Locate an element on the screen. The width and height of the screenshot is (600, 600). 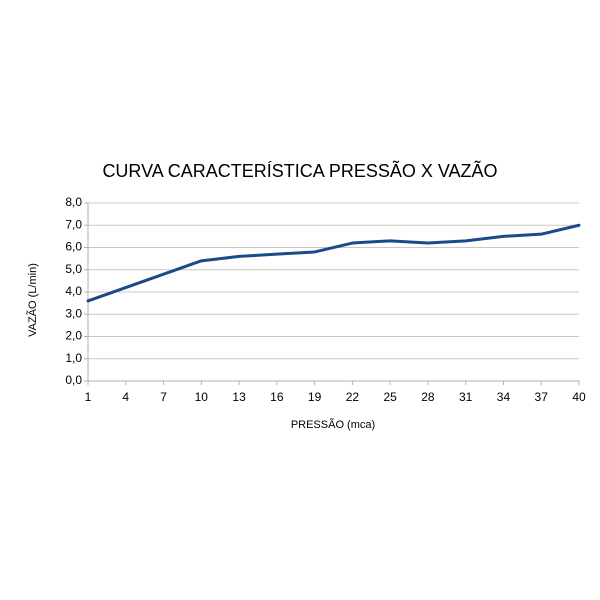
x-tick-label: 31 is located at coordinates (466, 397).